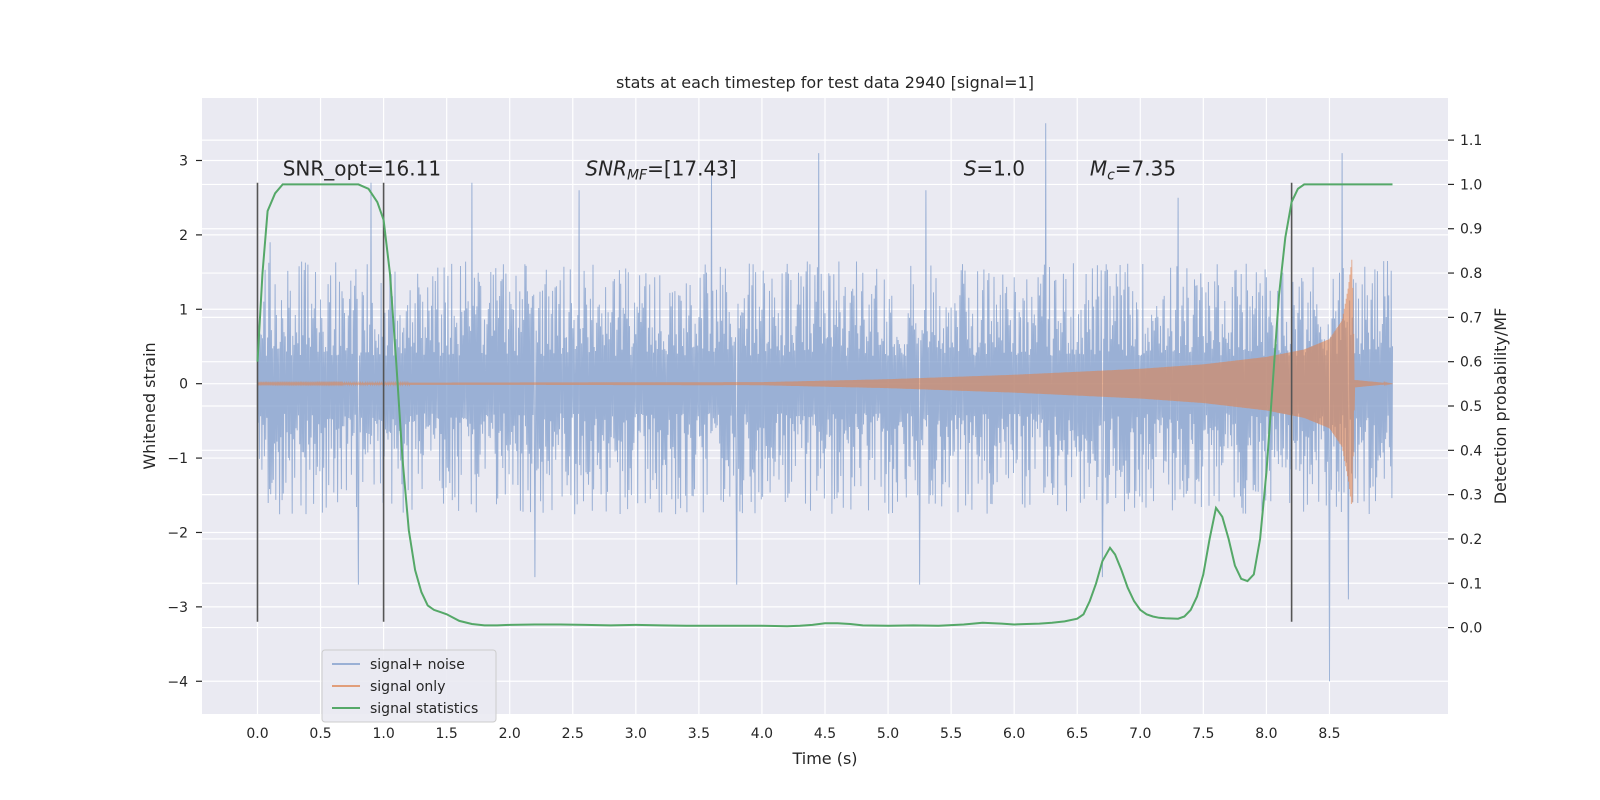  Describe the element at coordinates (1471, 540) in the screenshot. I see `y2-tick-label: 0.2` at that location.